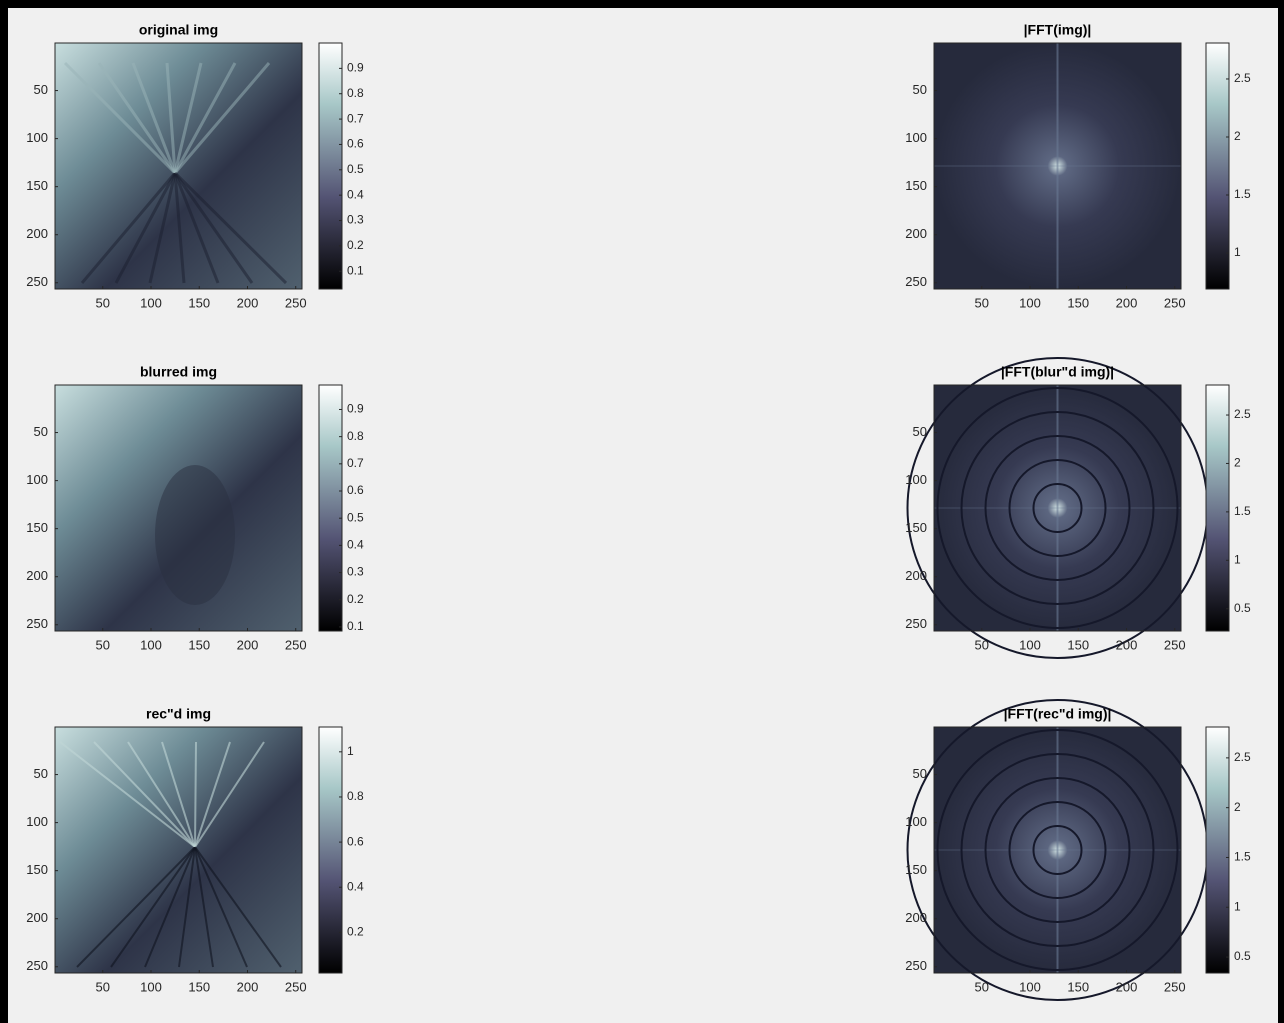 This screenshot has width=1284, height=1023. I want to click on x-tick-label: 100, so click(151, 302).